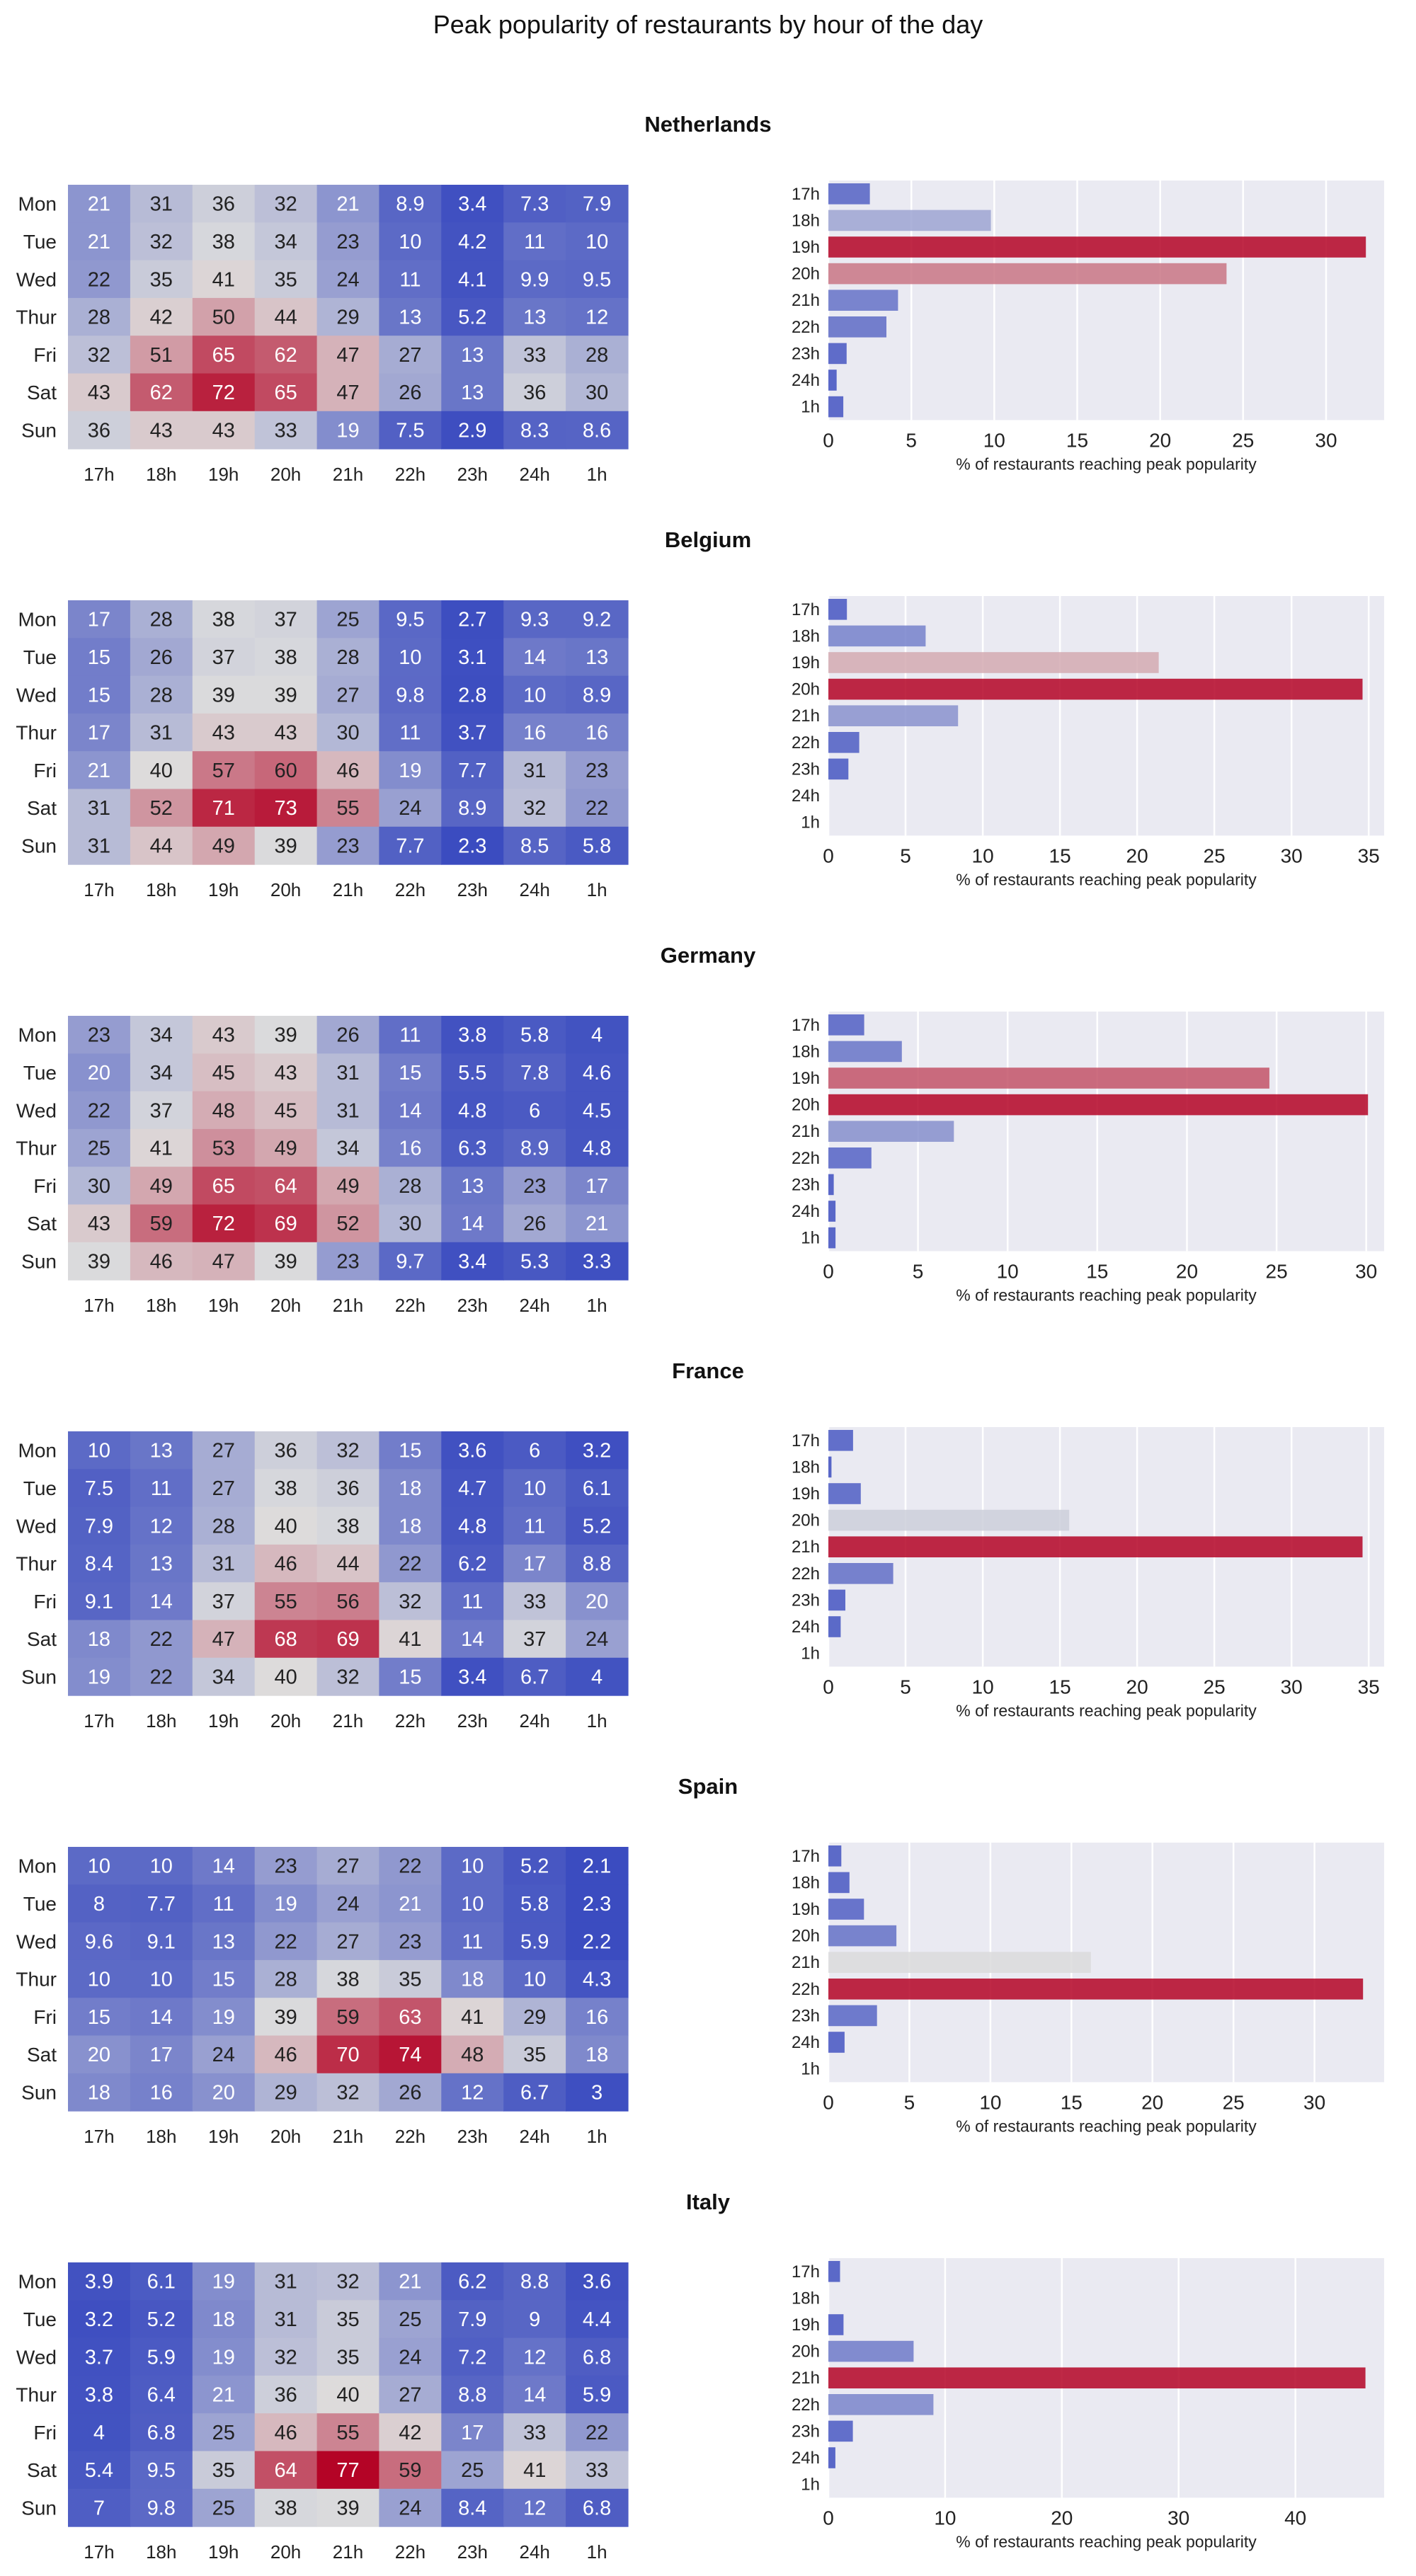 The width and height of the screenshot is (1416, 2576). I want to click on heatmap-cell-label: 42, so click(410, 2433).